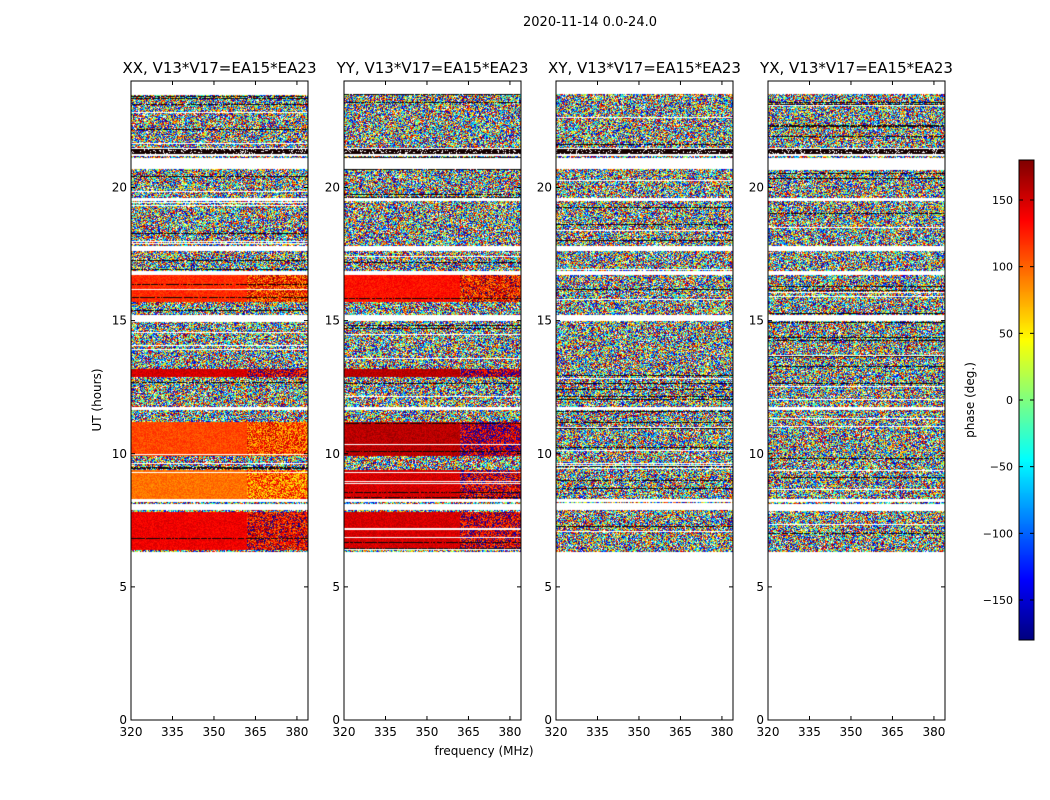 The image size is (1050, 800). I want to click on panel-title: XX, V13*V17=EA15*EA23, so click(219, 68).